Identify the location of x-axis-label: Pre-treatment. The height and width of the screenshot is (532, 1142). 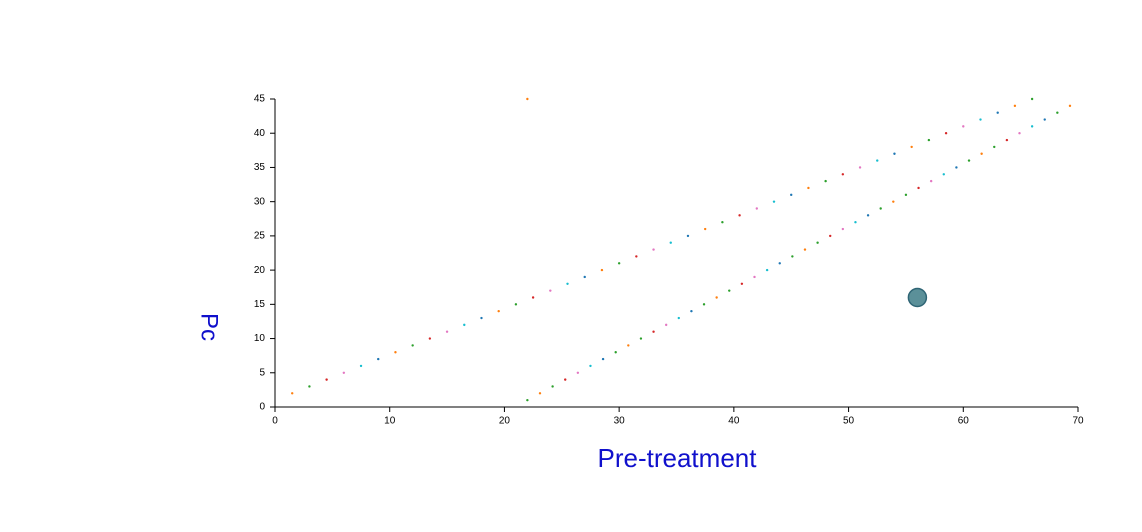
(678, 458).